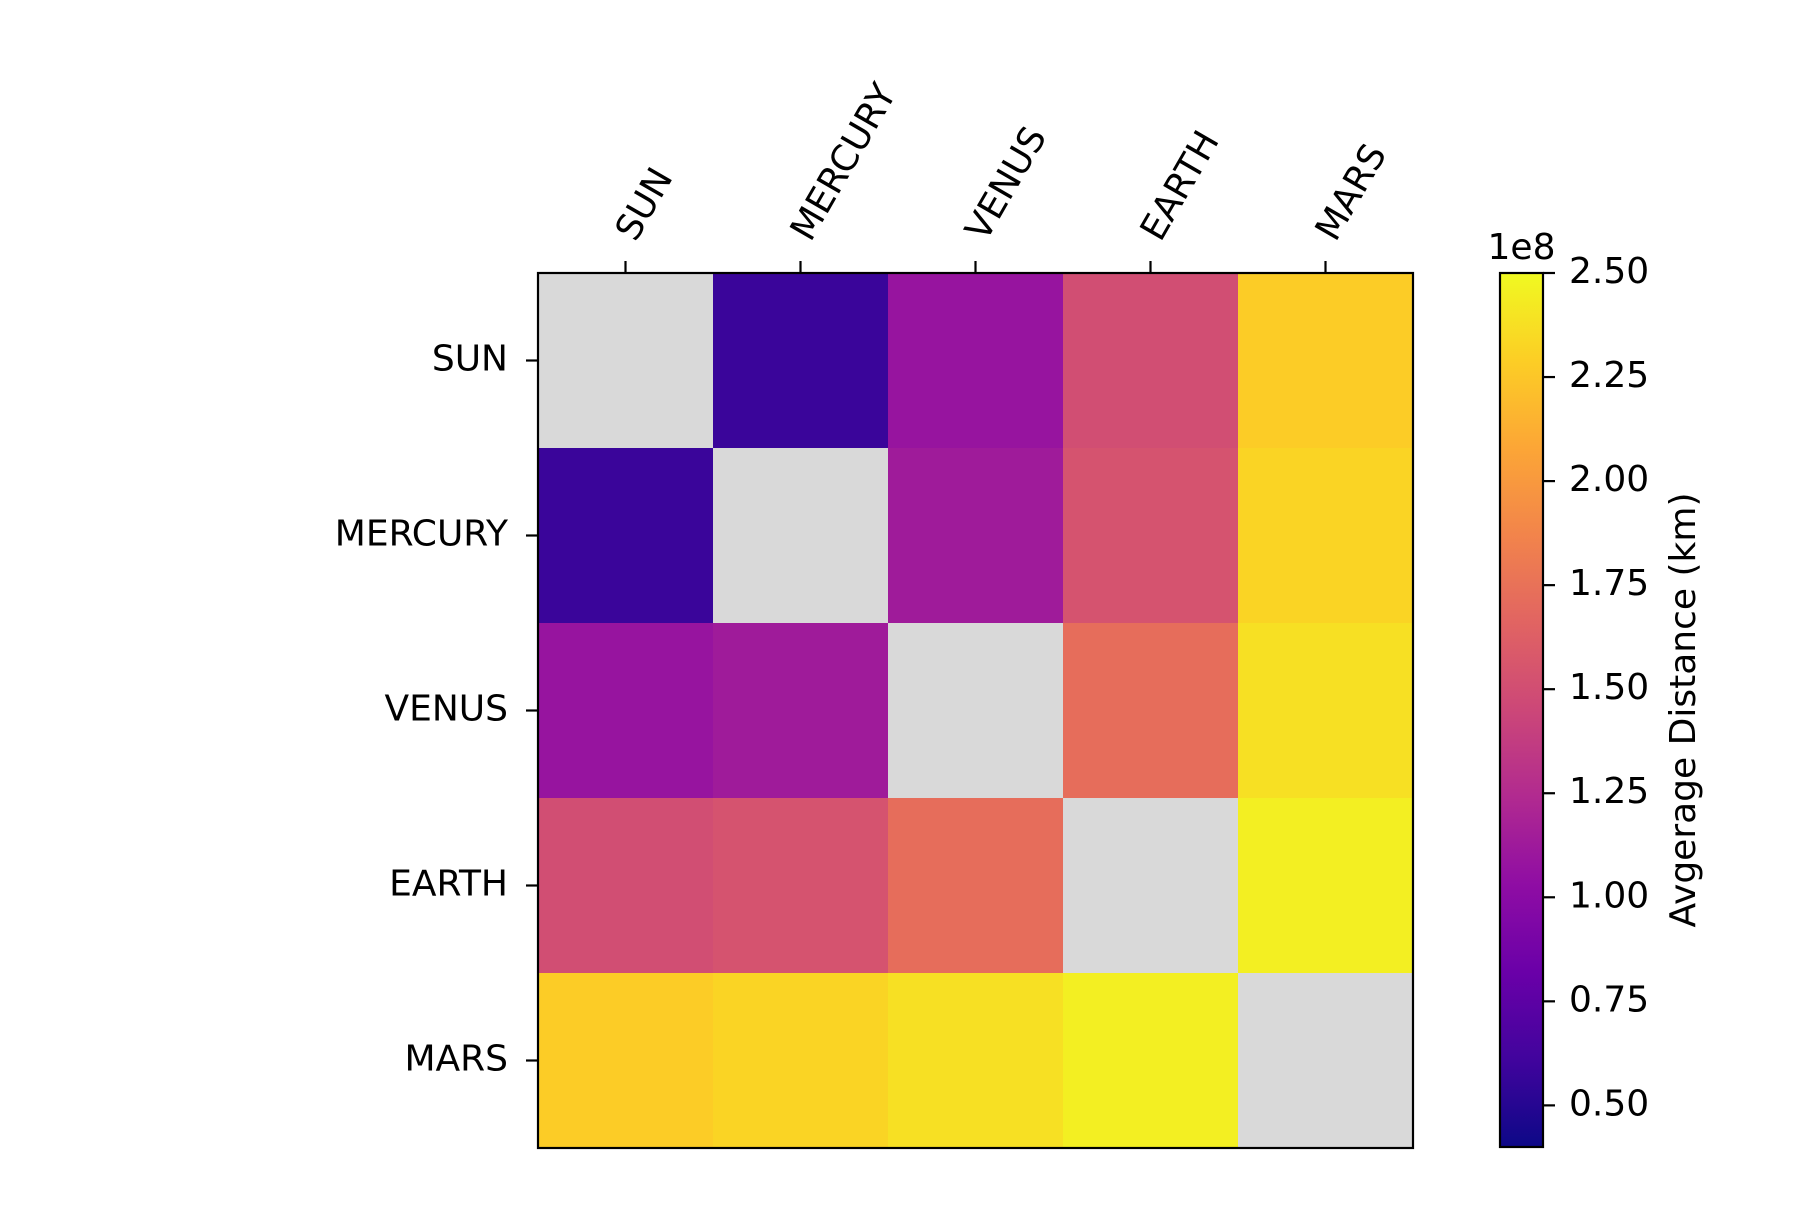 This screenshot has height=1205, width=1800. What do you see at coordinates (1006, 183) in the screenshot?
I see `x-tick-label: VENUS` at bounding box center [1006, 183].